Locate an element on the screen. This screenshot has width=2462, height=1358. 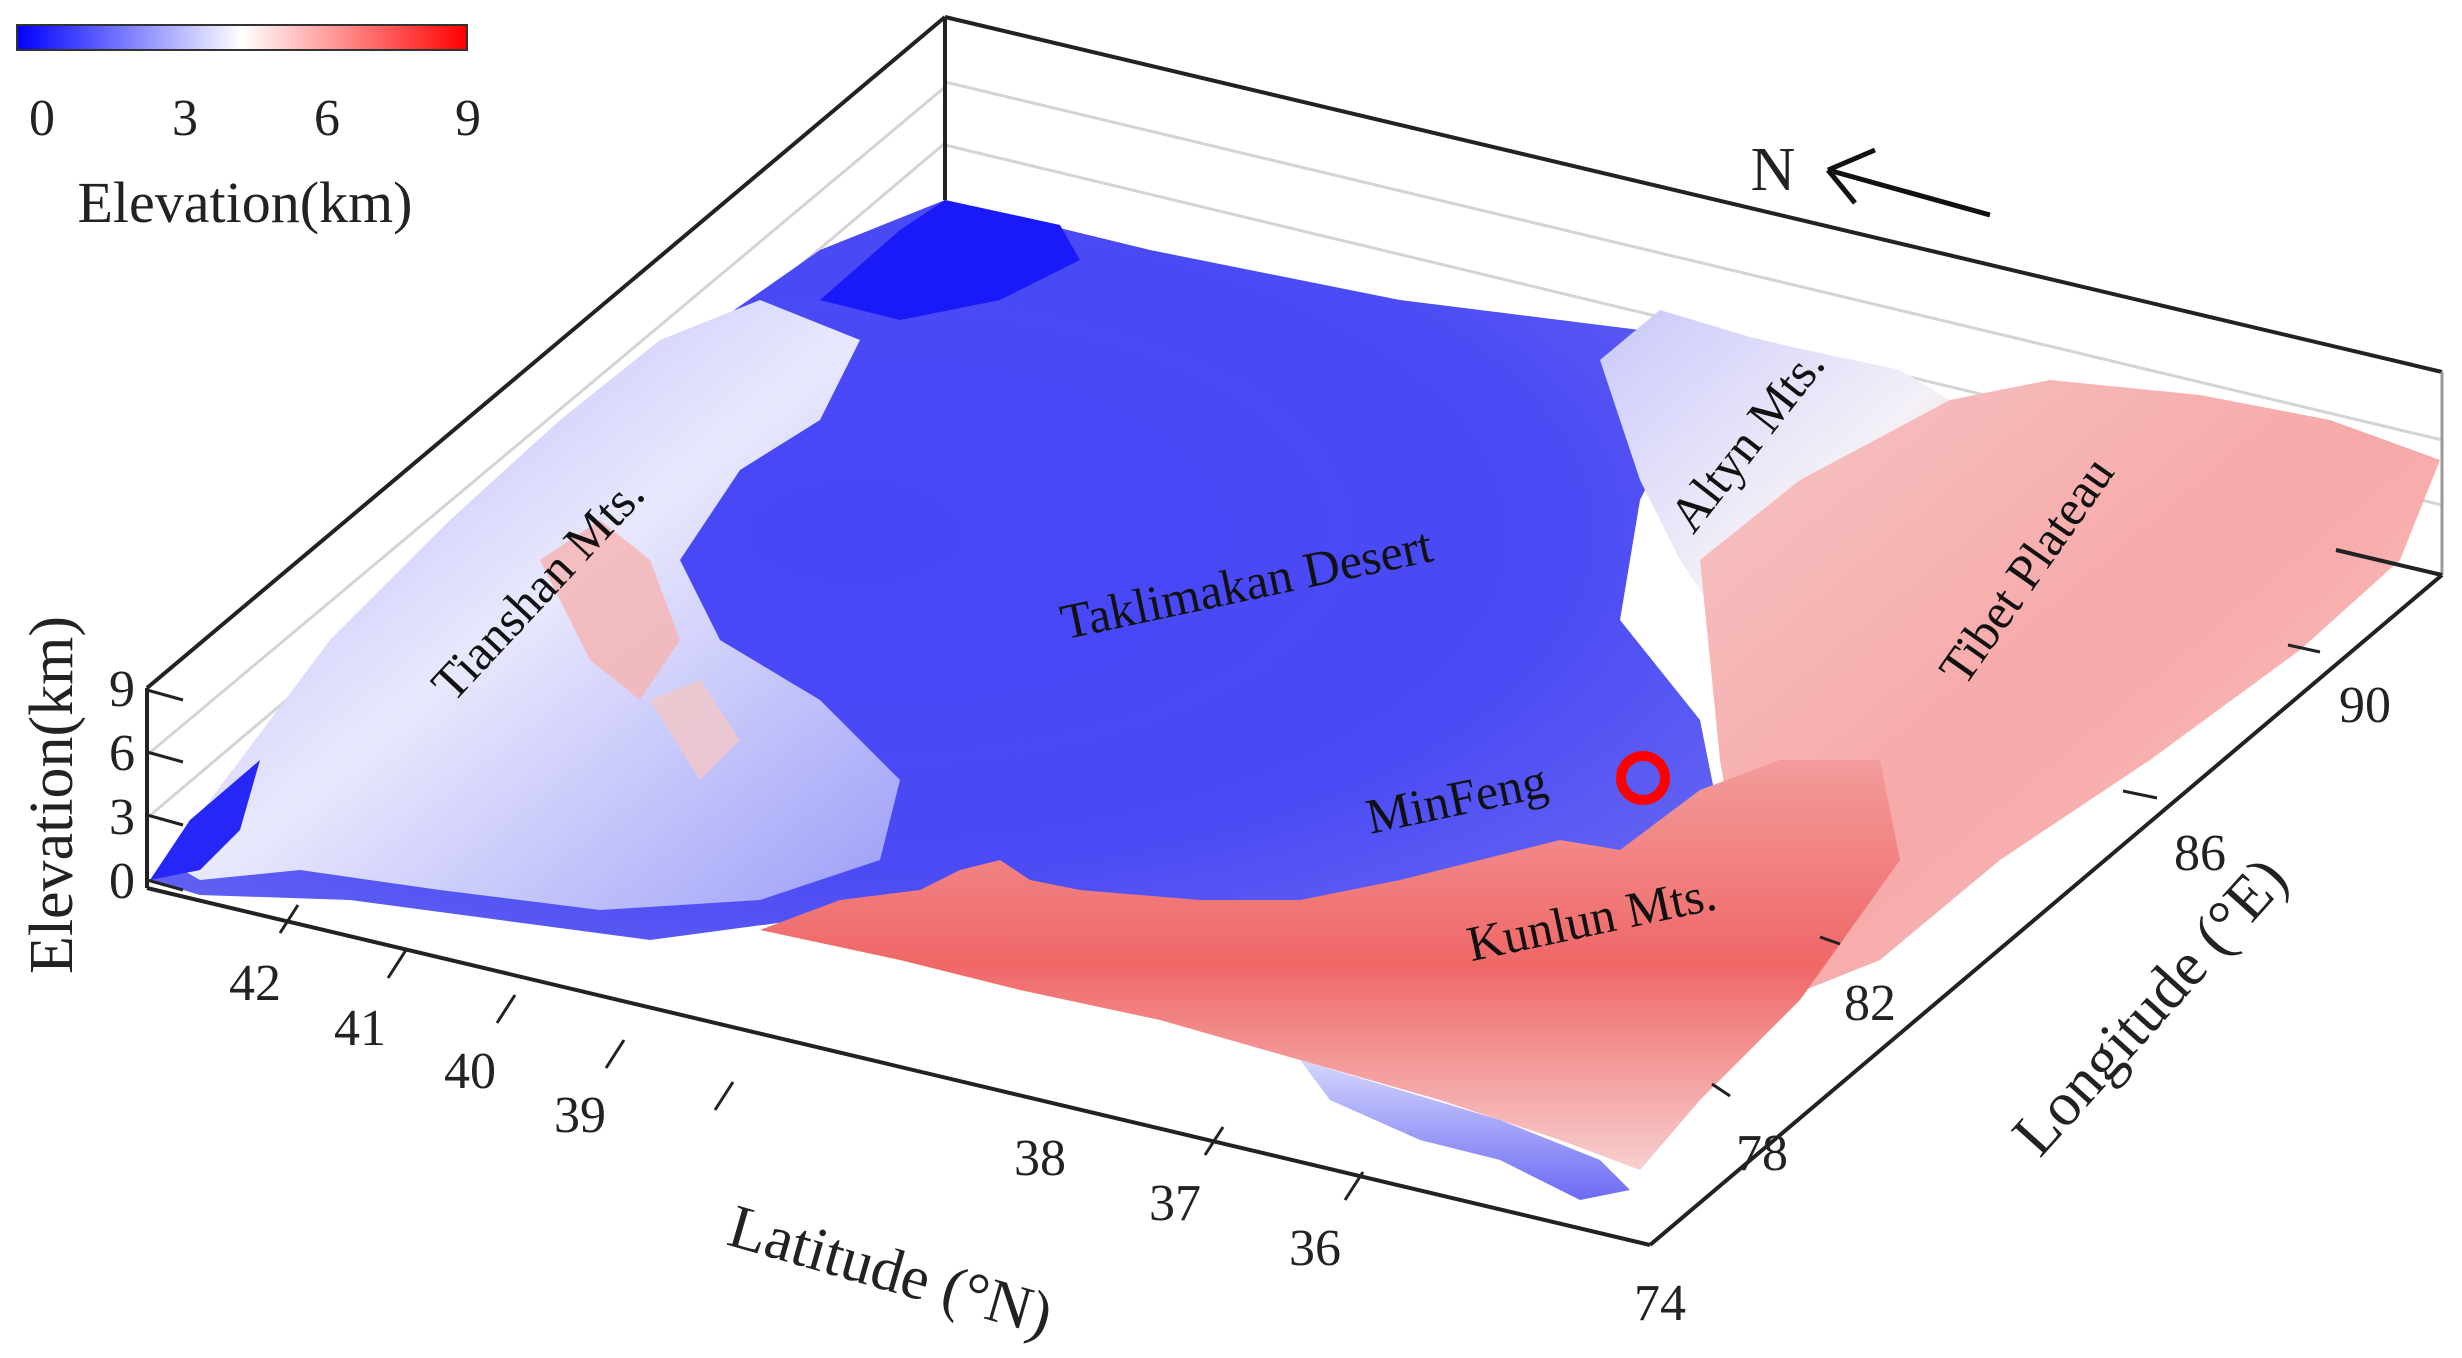
lat-tick-label: 39 is located at coordinates (580, 1115).